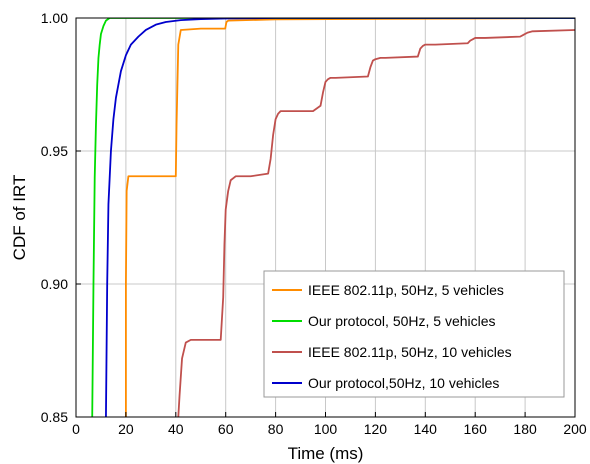  Describe the element at coordinates (525, 429) in the screenshot. I see `x-tick-label: 180` at that location.